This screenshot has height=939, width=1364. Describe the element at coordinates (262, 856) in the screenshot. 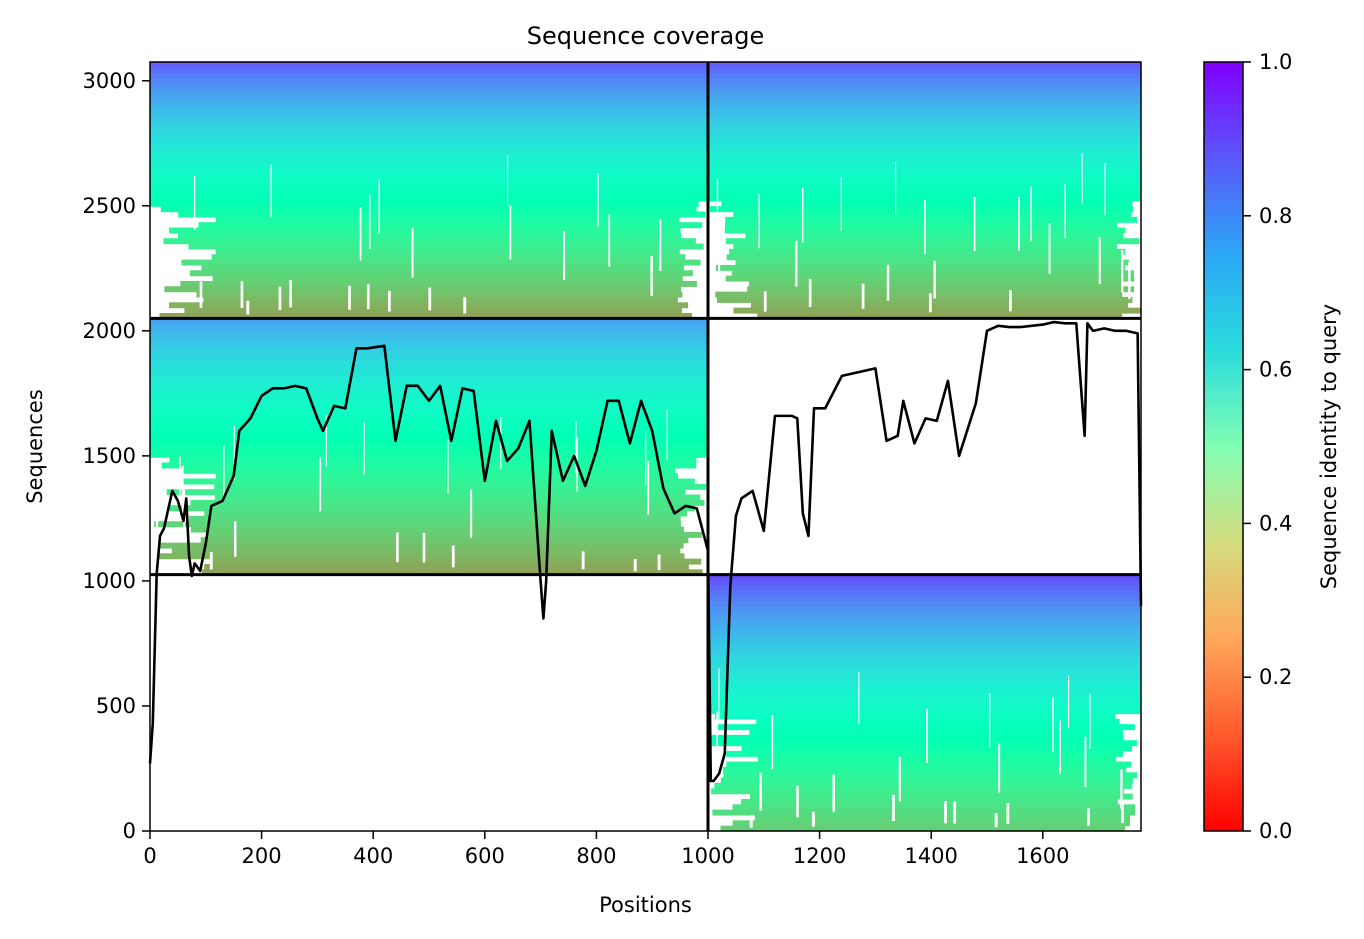

I see `x-tick-label: 200` at that location.